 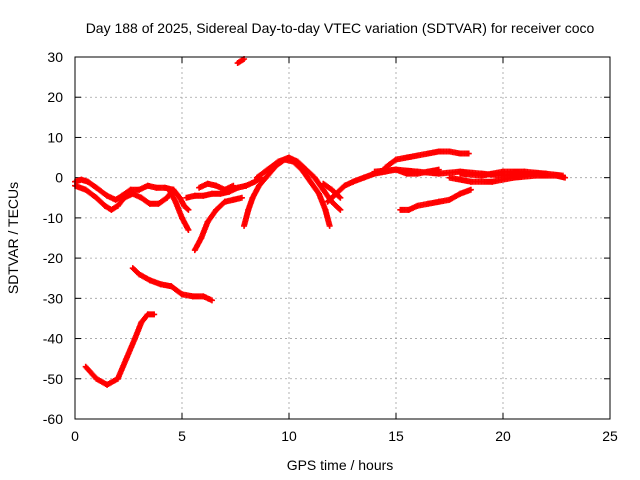 What do you see at coordinates (332, 190) in the screenshot?
I see `series-arc-j` at bounding box center [332, 190].